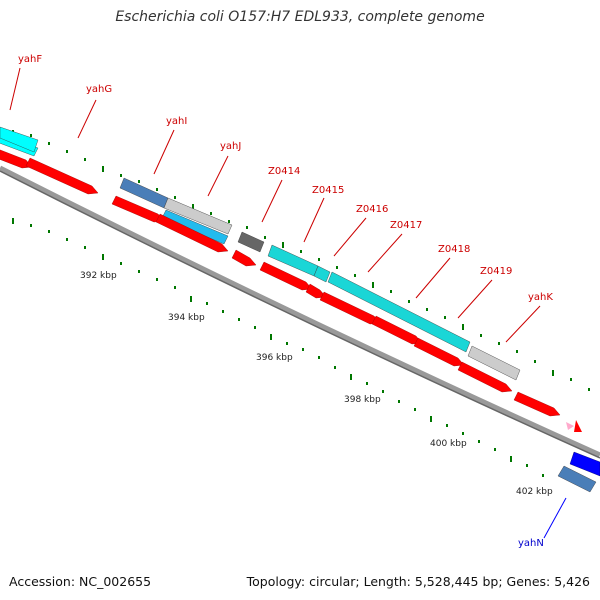 The image size is (600, 600). Describe the element at coordinates (328, 190) in the screenshot. I see `gene-label: Z0415` at that location.